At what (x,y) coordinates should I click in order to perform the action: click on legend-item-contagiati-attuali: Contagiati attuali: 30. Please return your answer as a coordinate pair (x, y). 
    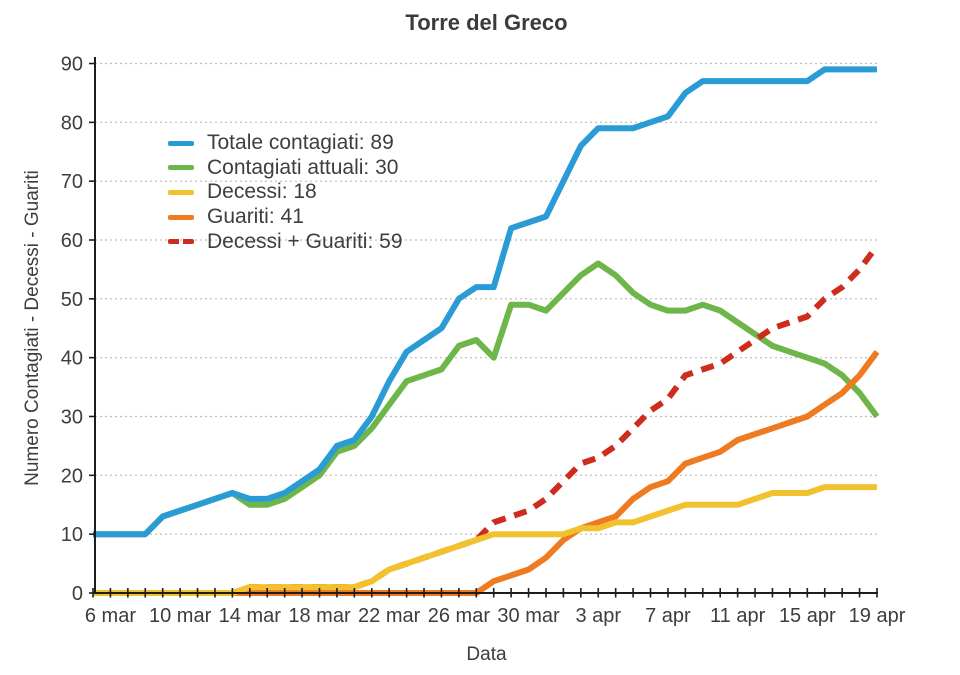
    Looking at the image, I should click on (285, 168).